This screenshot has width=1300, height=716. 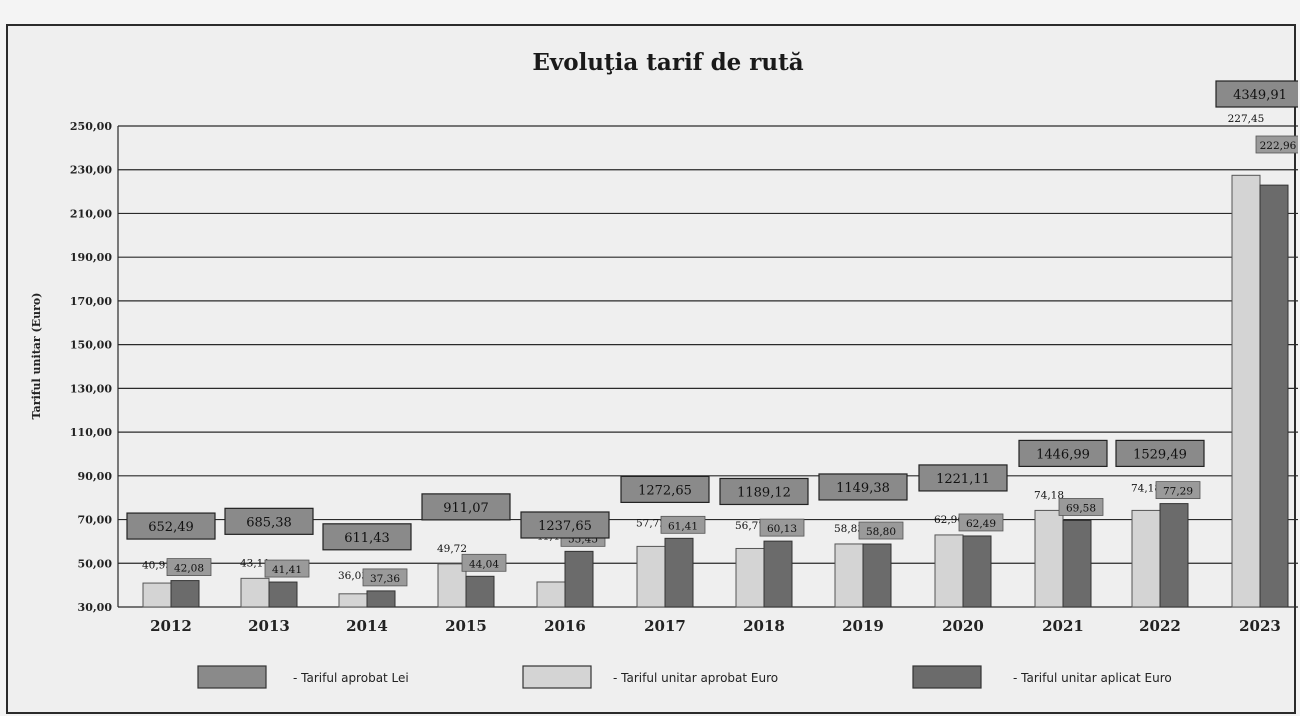 I want to click on value-label-aprobat-euro: 57,72, so click(x=651, y=523).